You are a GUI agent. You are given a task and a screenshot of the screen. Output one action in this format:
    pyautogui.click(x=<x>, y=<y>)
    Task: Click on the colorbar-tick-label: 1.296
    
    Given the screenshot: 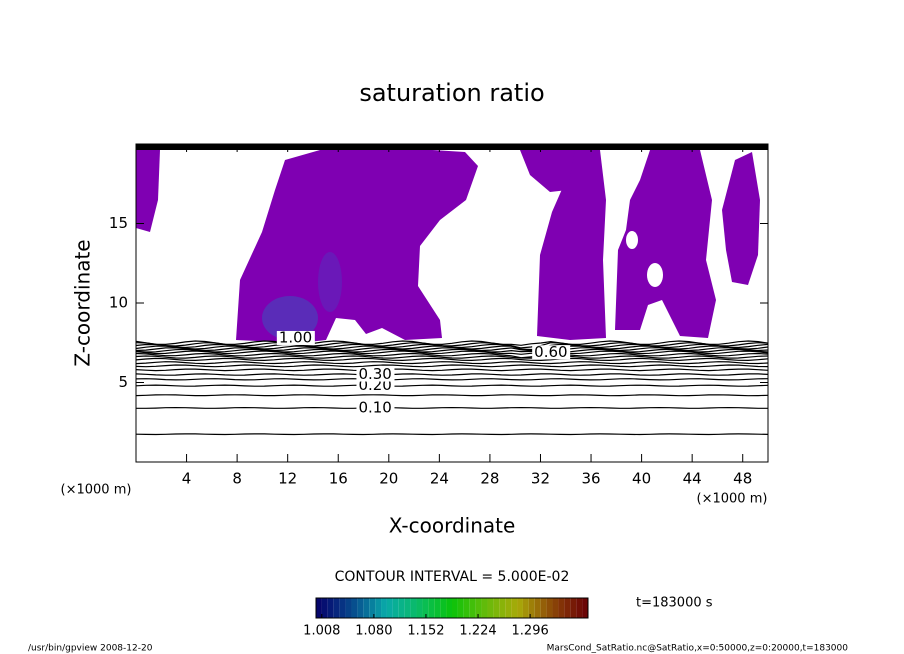 What is the action you would take?
    pyautogui.click(x=530, y=631)
    